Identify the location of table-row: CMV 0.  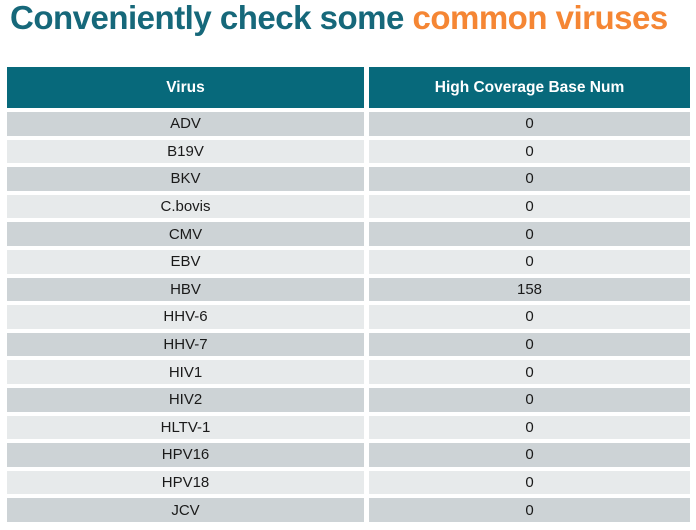
(348, 234).